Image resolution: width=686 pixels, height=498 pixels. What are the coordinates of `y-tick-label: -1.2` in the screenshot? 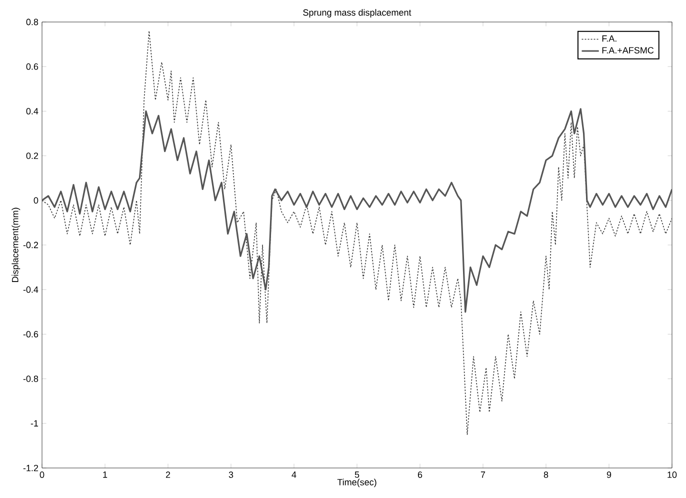 It's located at (30, 468).